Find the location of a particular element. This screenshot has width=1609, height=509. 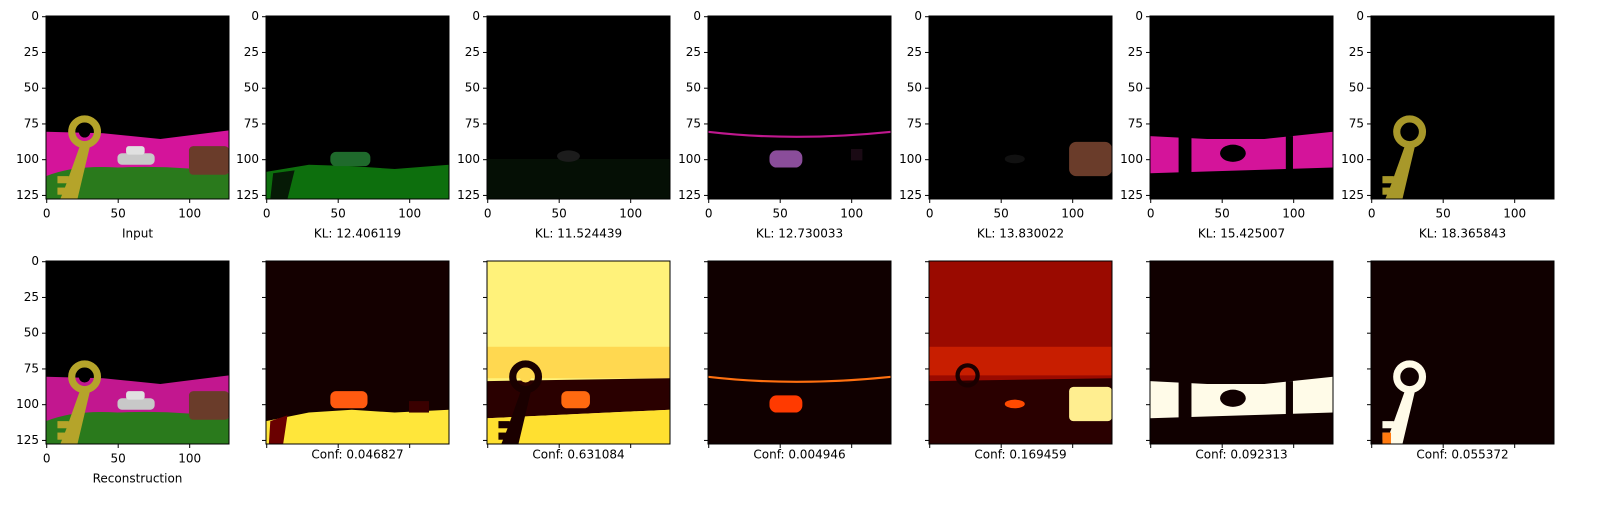

panel: Conf: 0.169459 is located at coordinates (1019, 361).